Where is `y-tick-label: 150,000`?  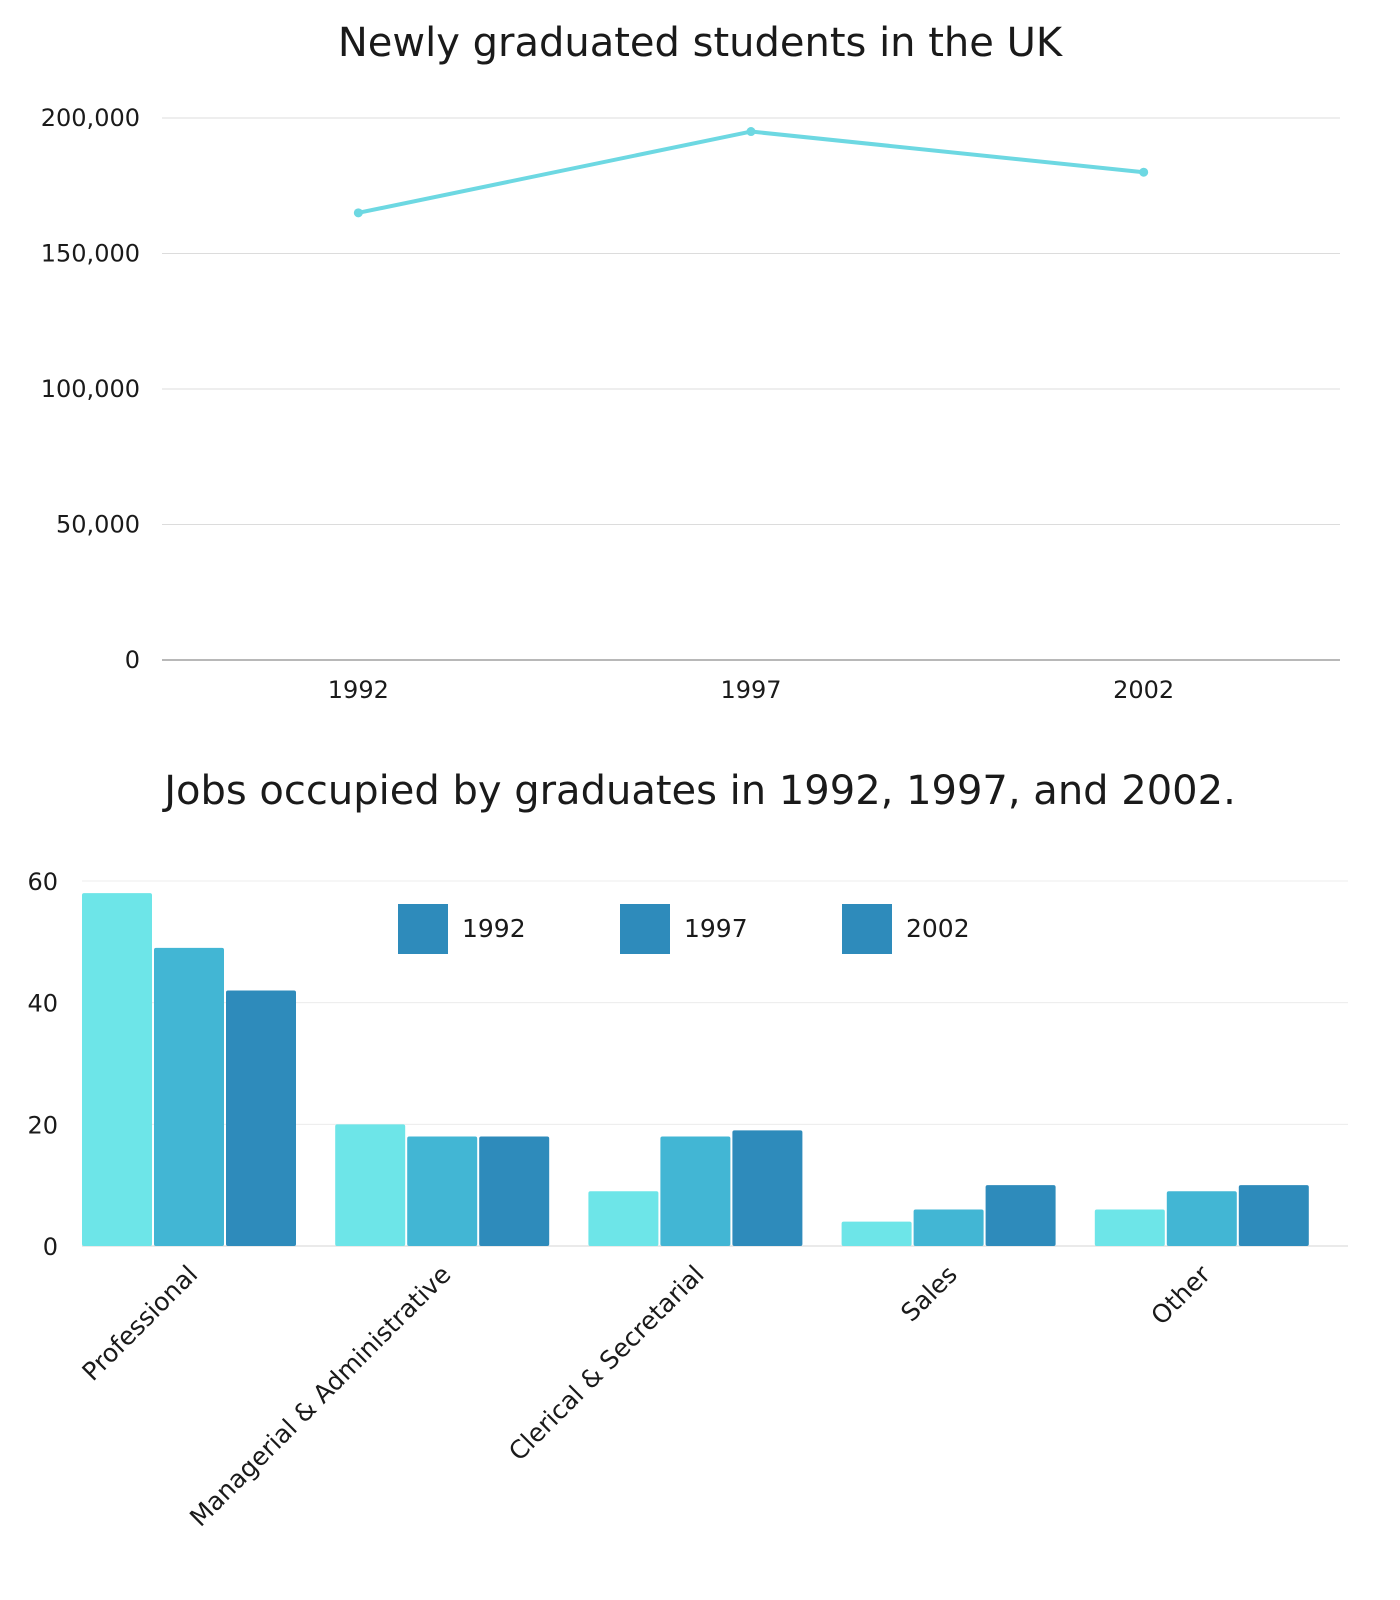 y-tick-label: 150,000 is located at coordinates (90, 254).